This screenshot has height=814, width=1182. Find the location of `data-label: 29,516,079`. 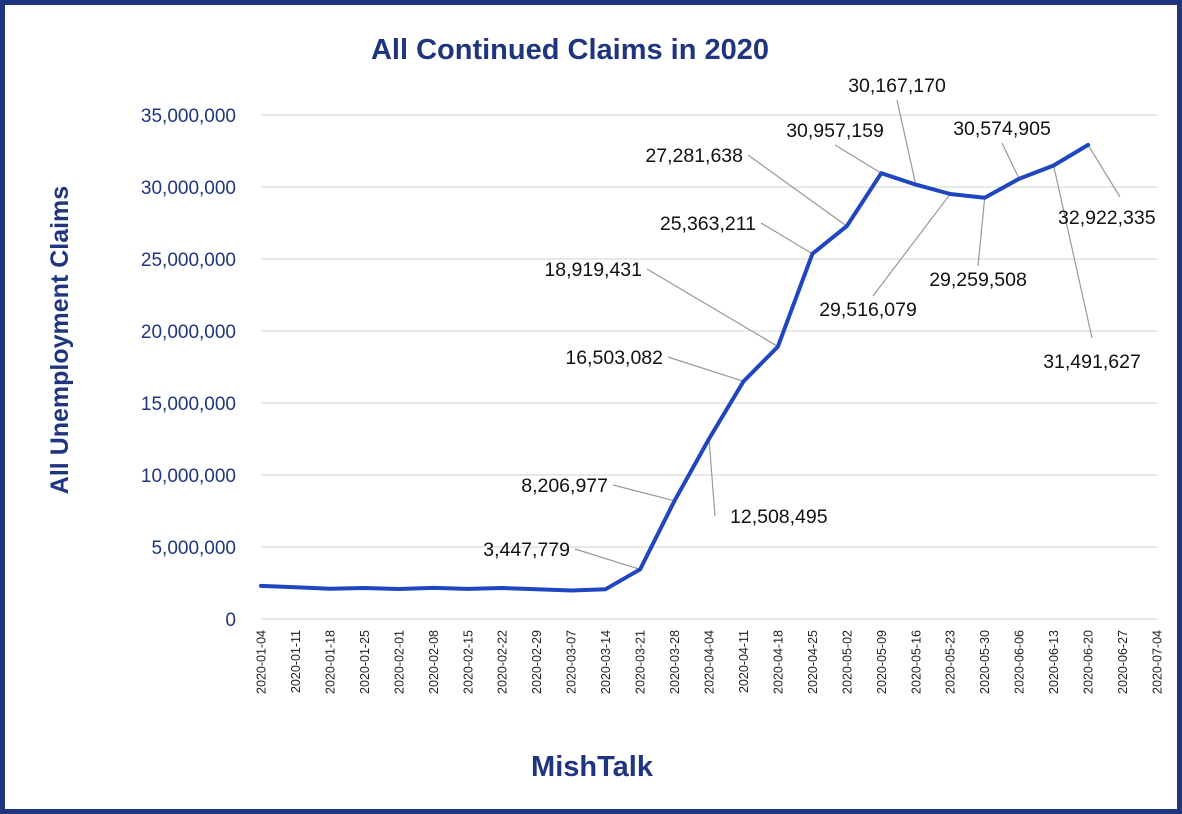

data-label: 29,516,079 is located at coordinates (868, 310).